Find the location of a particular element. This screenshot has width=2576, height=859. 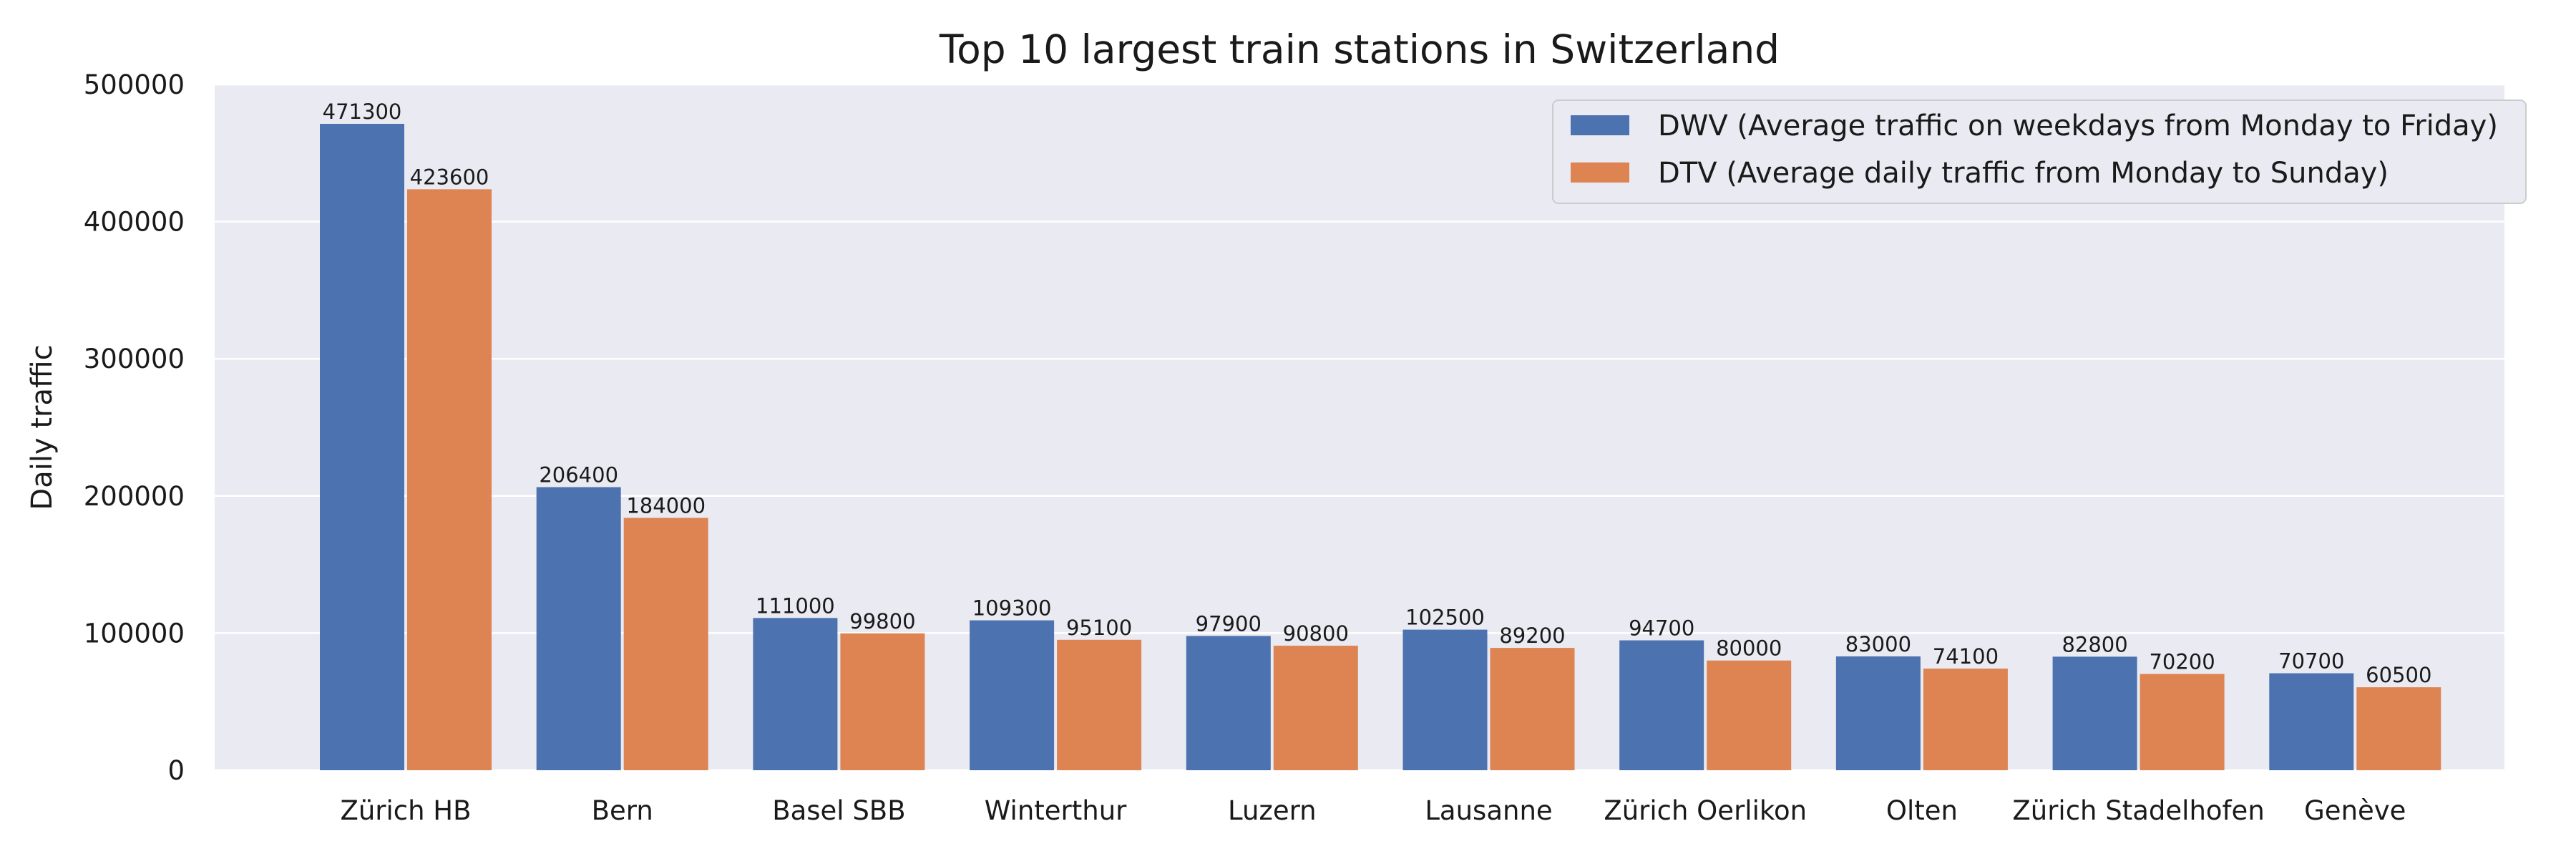

bar-value-label: 60500 is located at coordinates (2398, 675).